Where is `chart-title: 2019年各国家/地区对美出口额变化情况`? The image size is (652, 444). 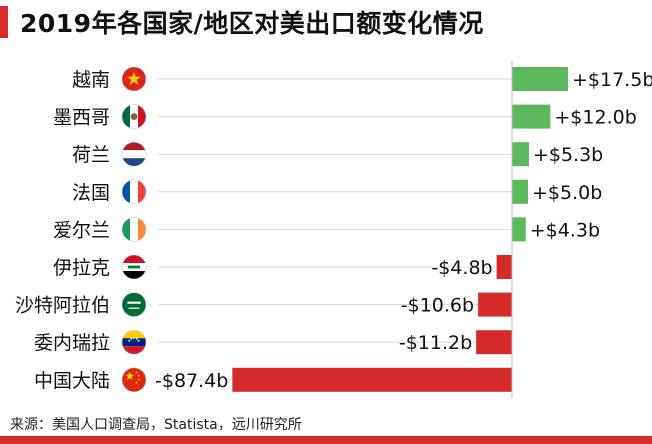 chart-title: 2019年各国家/地区对美出口额变化情况 is located at coordinates (252, 23).